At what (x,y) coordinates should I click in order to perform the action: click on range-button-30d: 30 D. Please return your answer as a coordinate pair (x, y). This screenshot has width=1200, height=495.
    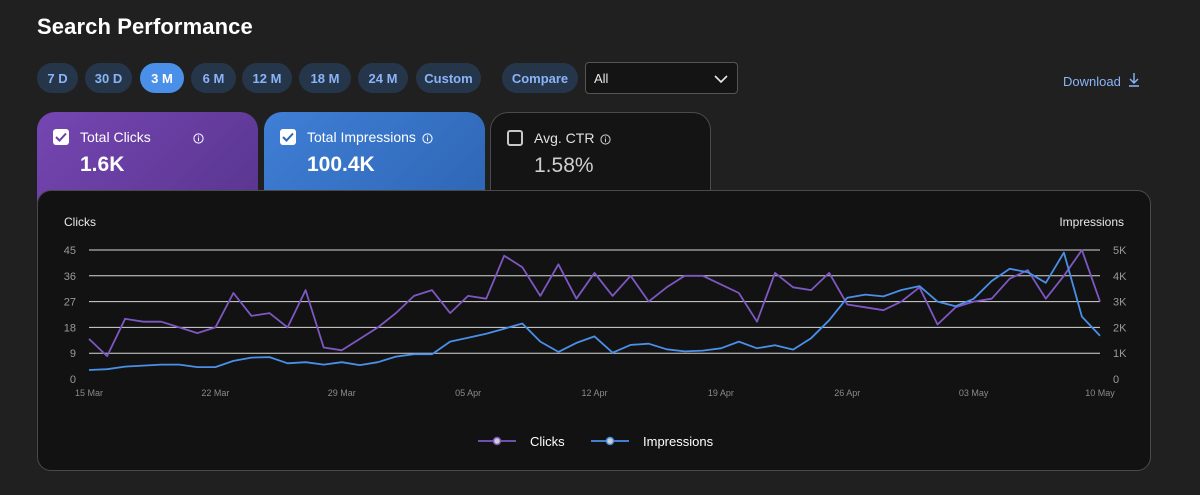
    Looking at the image, I should click on (108, 78).